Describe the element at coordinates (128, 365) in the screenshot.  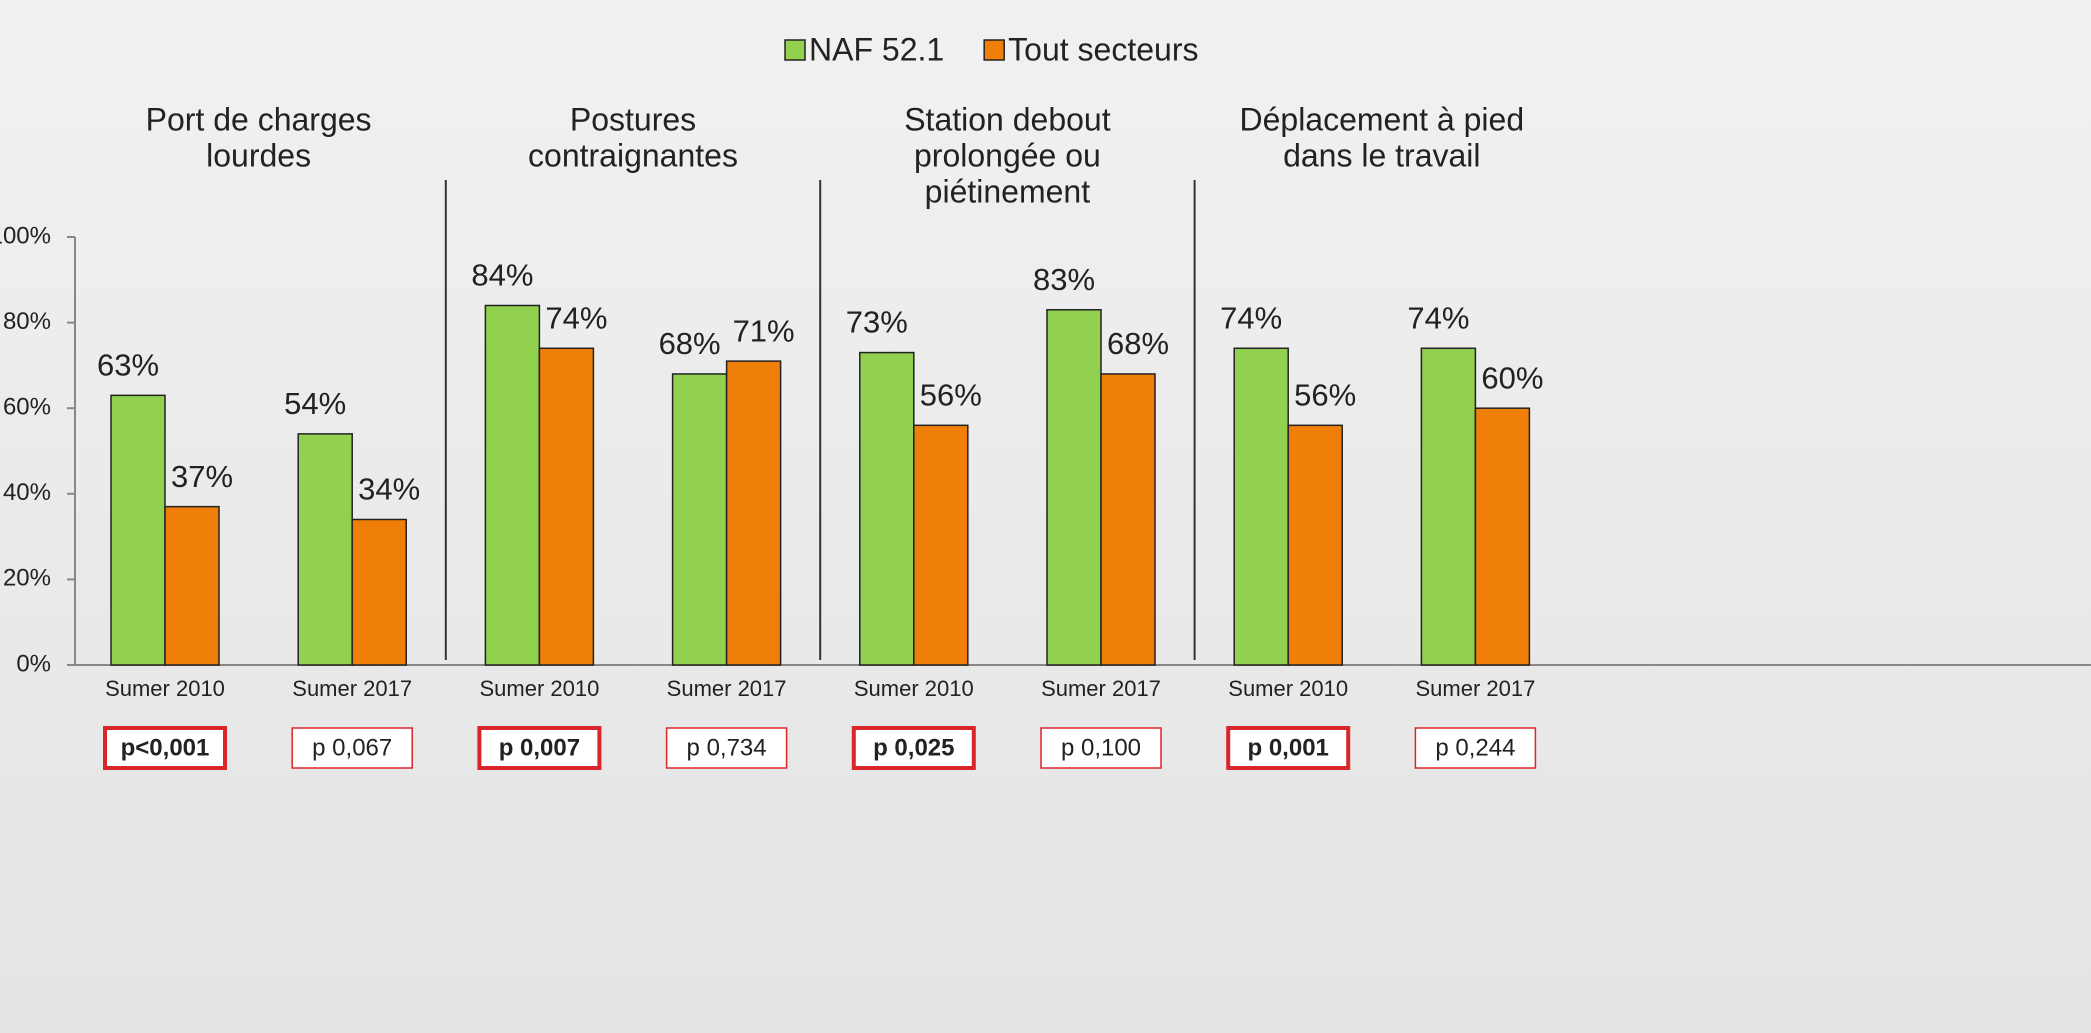
I see `data-label: 63%` at that location.